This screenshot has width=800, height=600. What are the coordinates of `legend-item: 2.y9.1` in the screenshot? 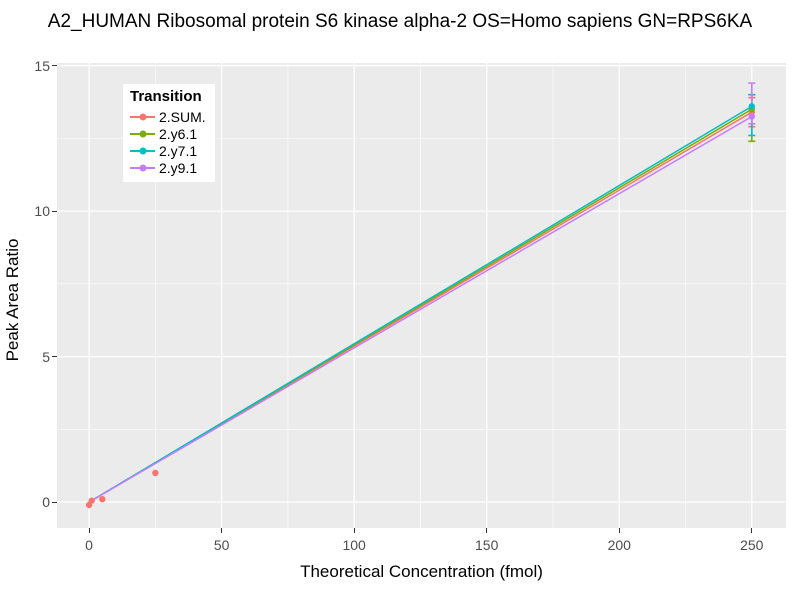 It's located at (168, 167).